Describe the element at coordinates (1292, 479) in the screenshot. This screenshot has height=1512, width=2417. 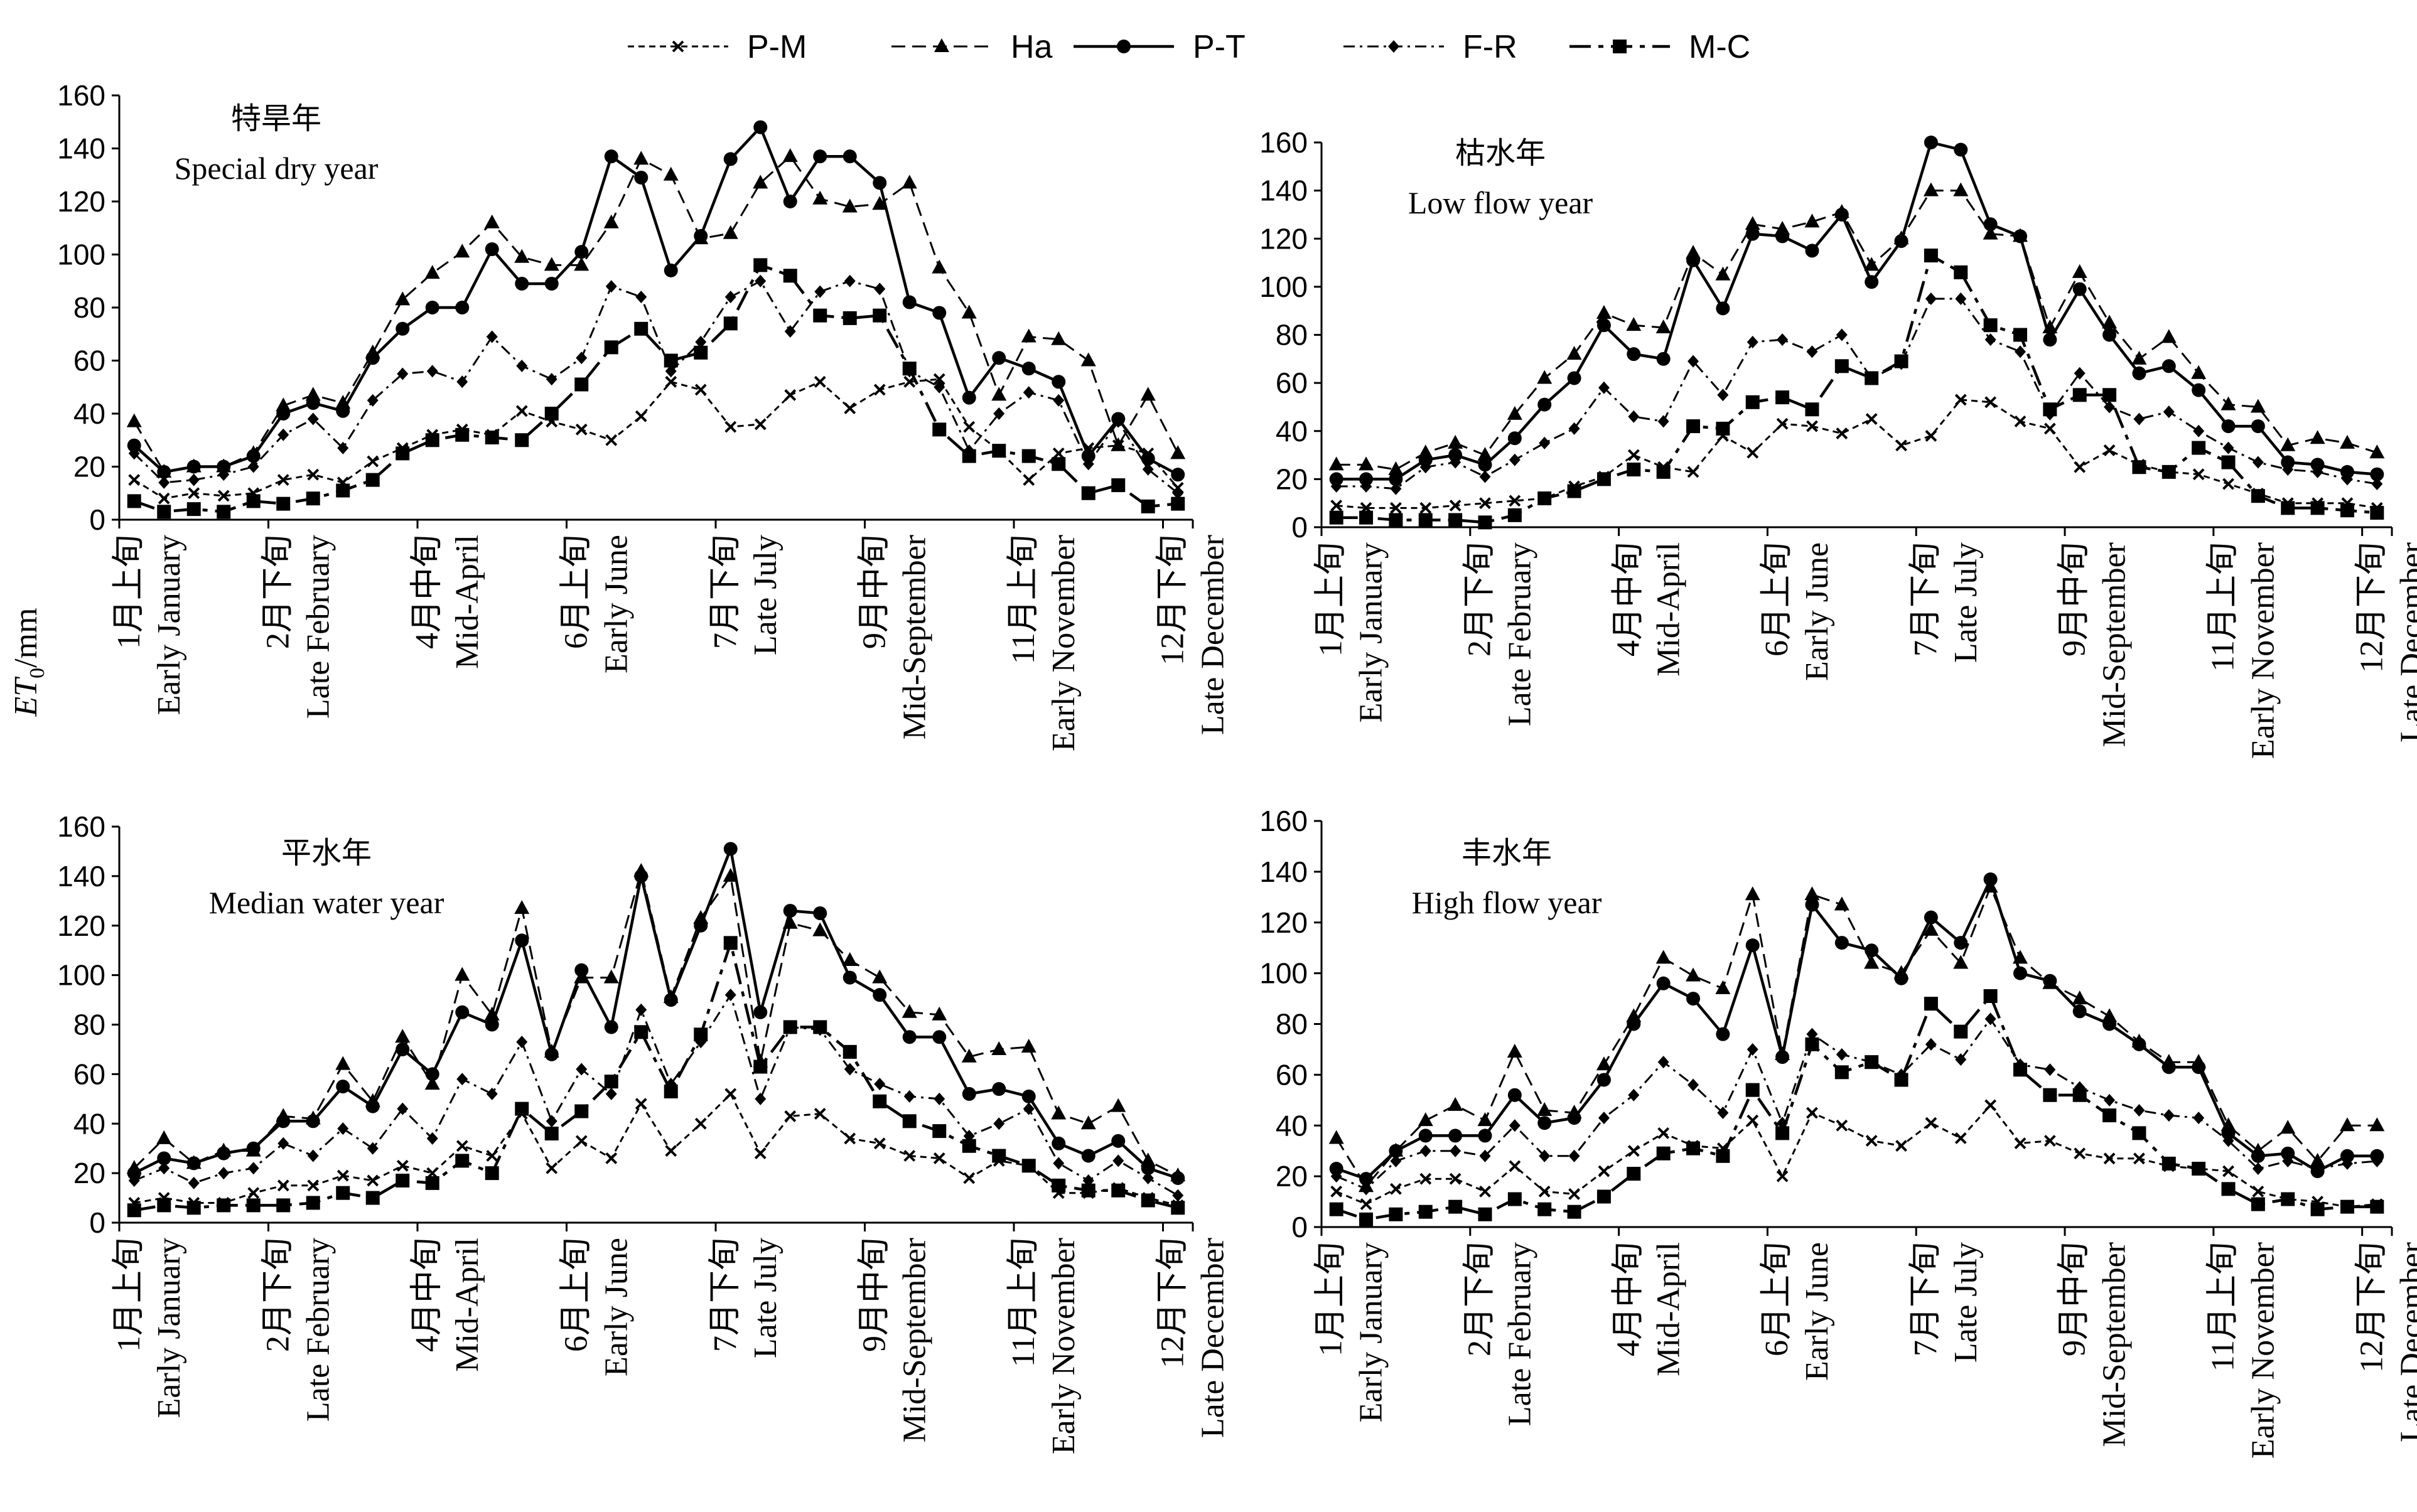
I see `y-tick-label: 20` at that location.